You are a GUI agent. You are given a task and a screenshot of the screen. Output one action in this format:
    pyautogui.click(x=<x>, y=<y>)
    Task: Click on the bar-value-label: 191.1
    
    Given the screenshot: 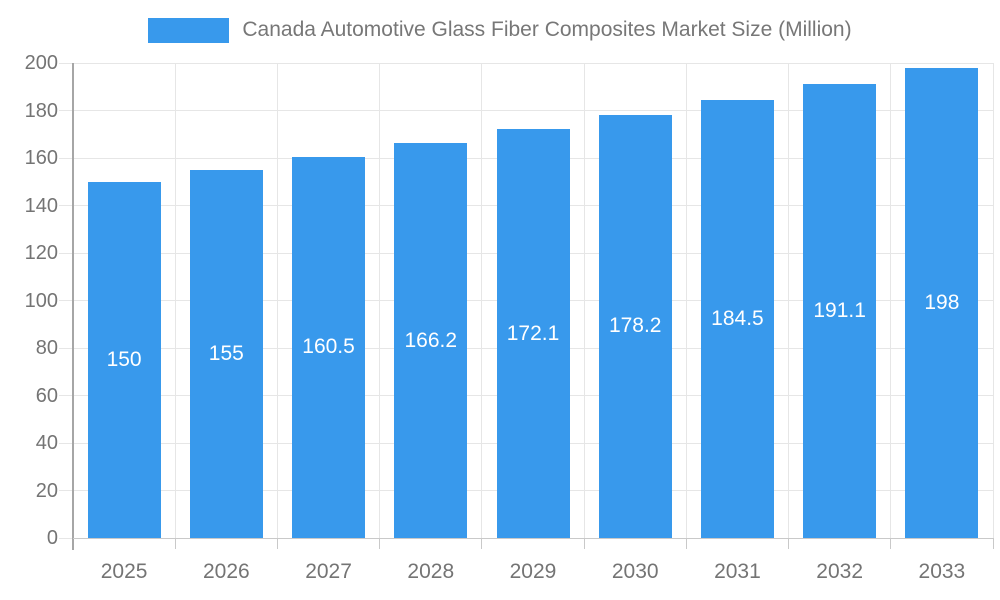 What is the action you would take?
    pyautogui.click(x=839, y=311)
    